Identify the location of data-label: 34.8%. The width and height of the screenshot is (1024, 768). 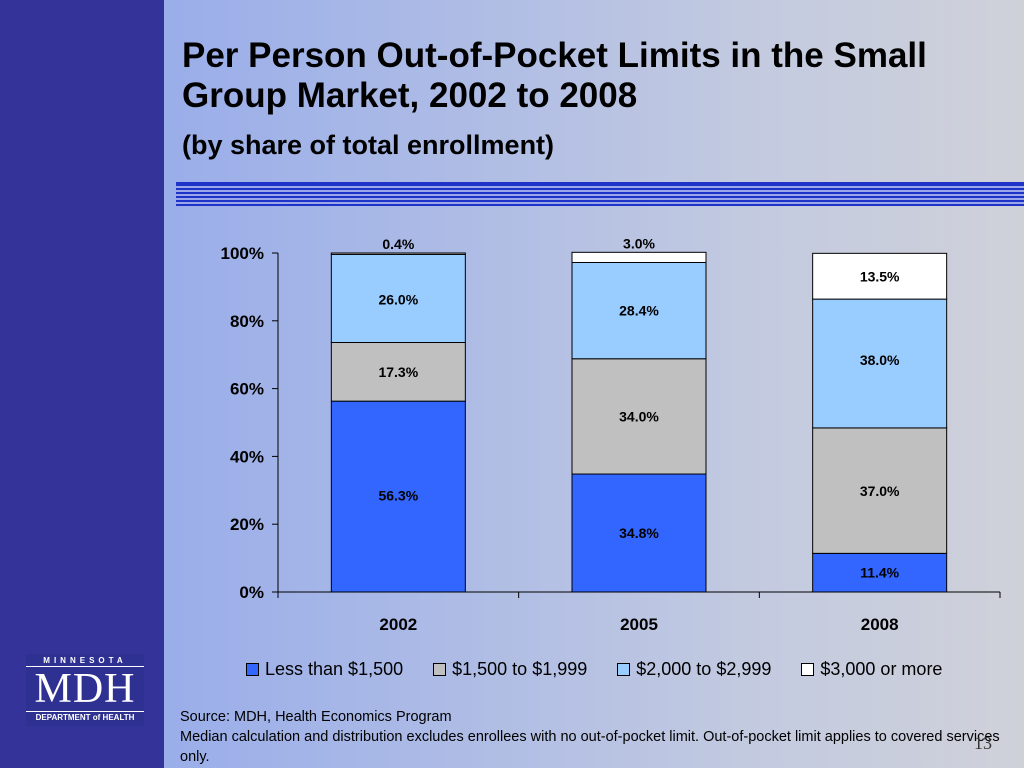
(639, 533).